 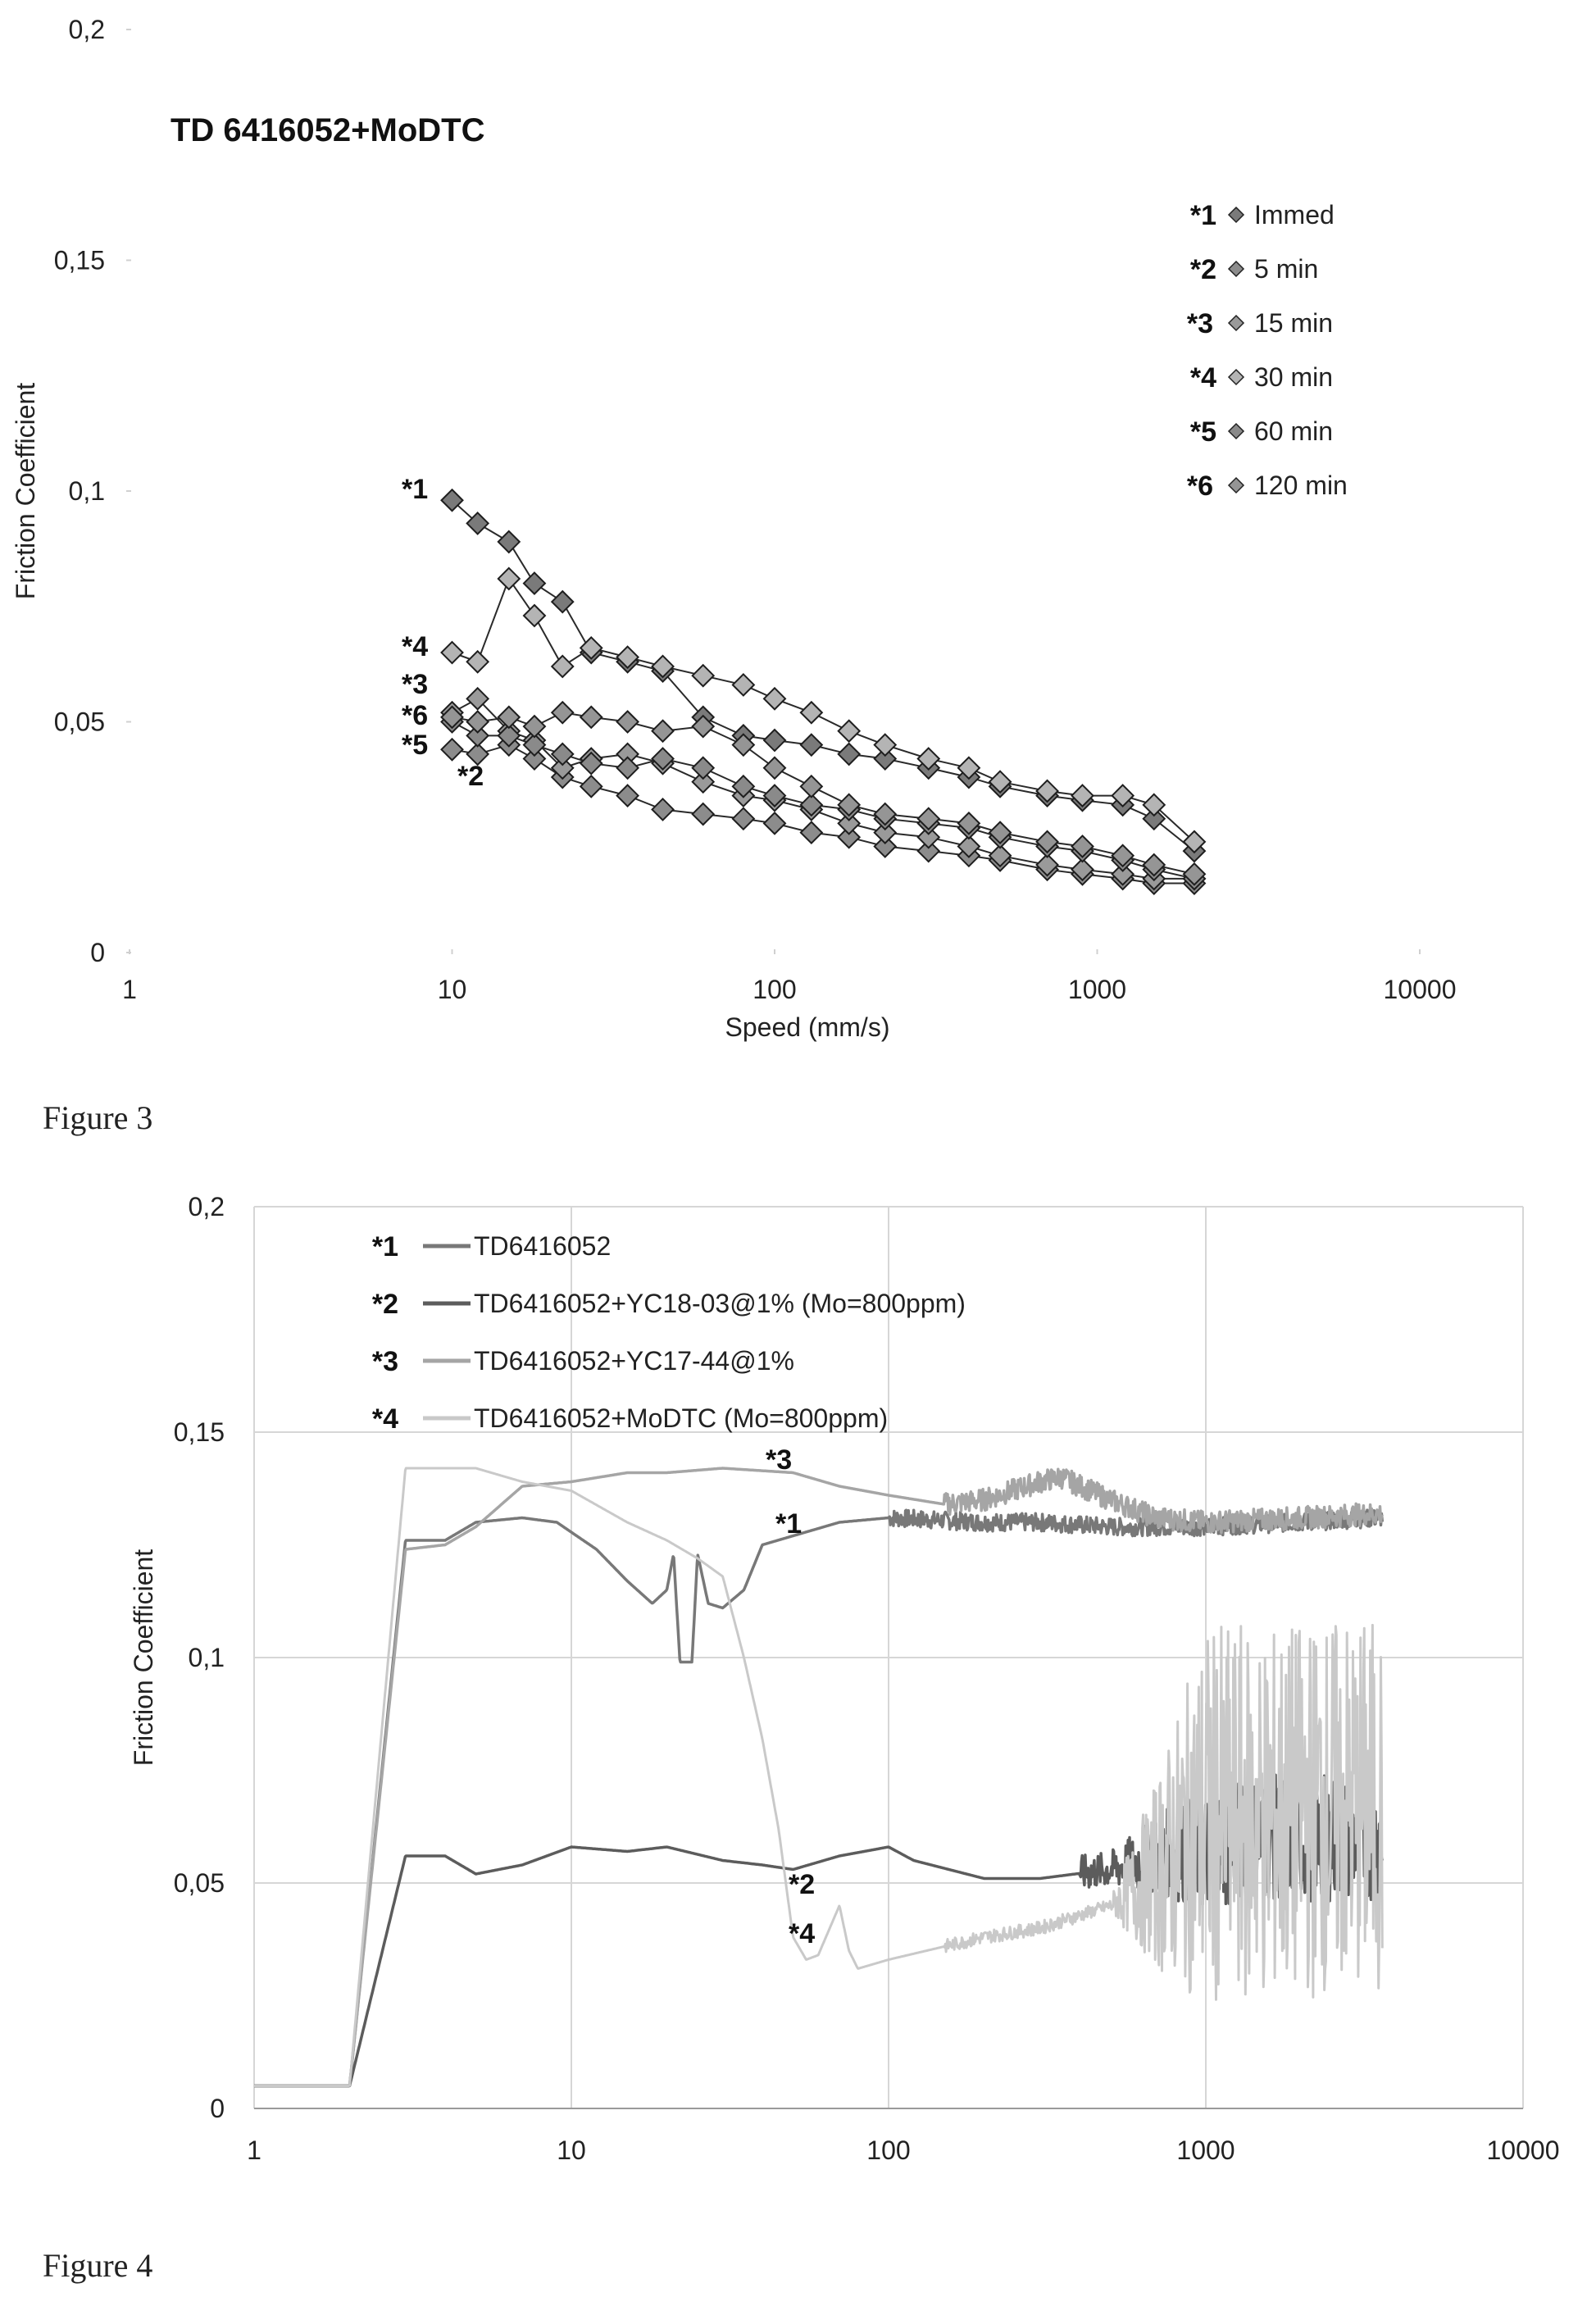 I want to click on figure-4-caption: Figure 4, so click(x=98, y=2265).